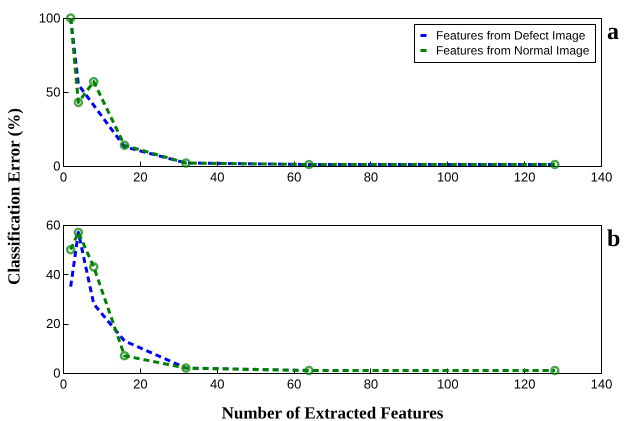 This screenshot has width=630, height=421. Describe the element at coordinates (613, 32) in the screenshot. I see `text: a` at that location.